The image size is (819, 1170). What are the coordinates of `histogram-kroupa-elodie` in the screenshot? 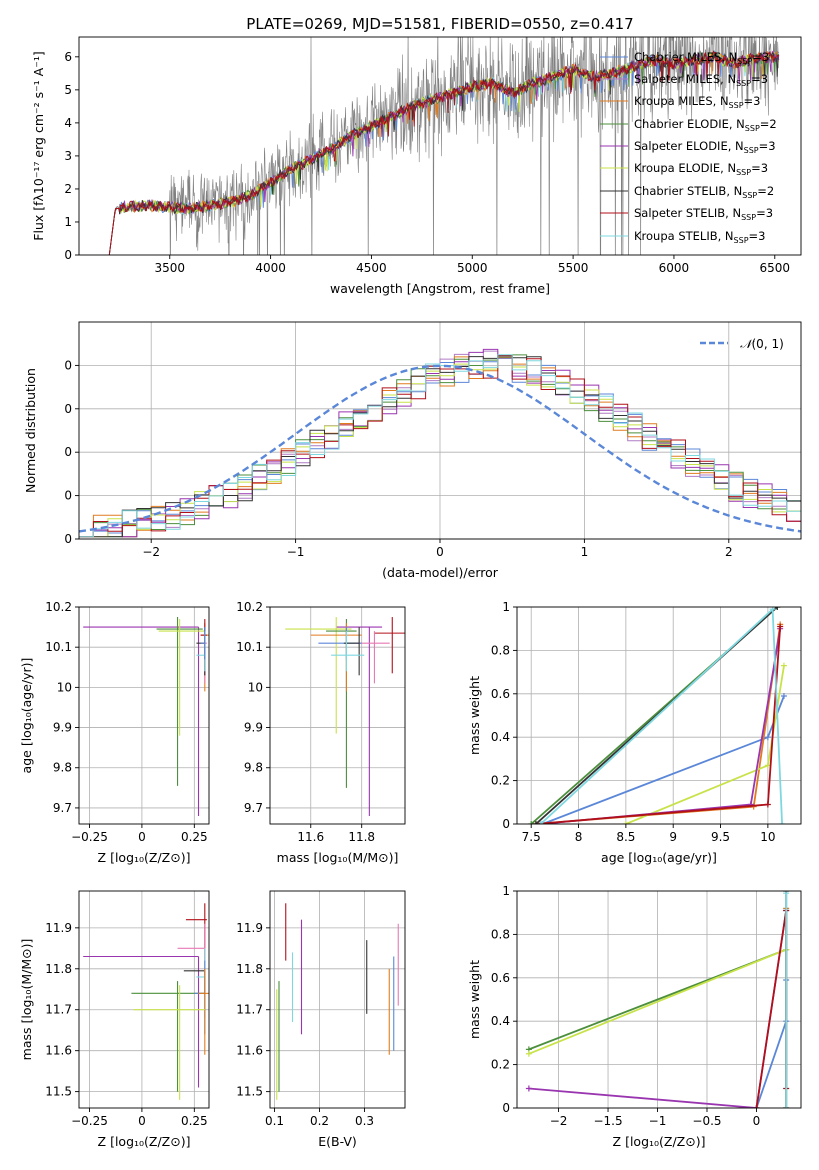 It's located at (440, 447).